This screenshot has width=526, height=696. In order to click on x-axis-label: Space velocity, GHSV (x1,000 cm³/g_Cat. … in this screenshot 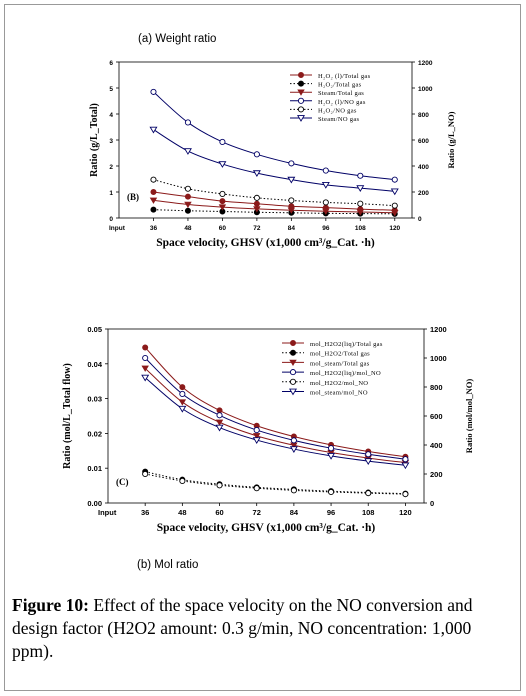, I will do `click(266, 528)`.